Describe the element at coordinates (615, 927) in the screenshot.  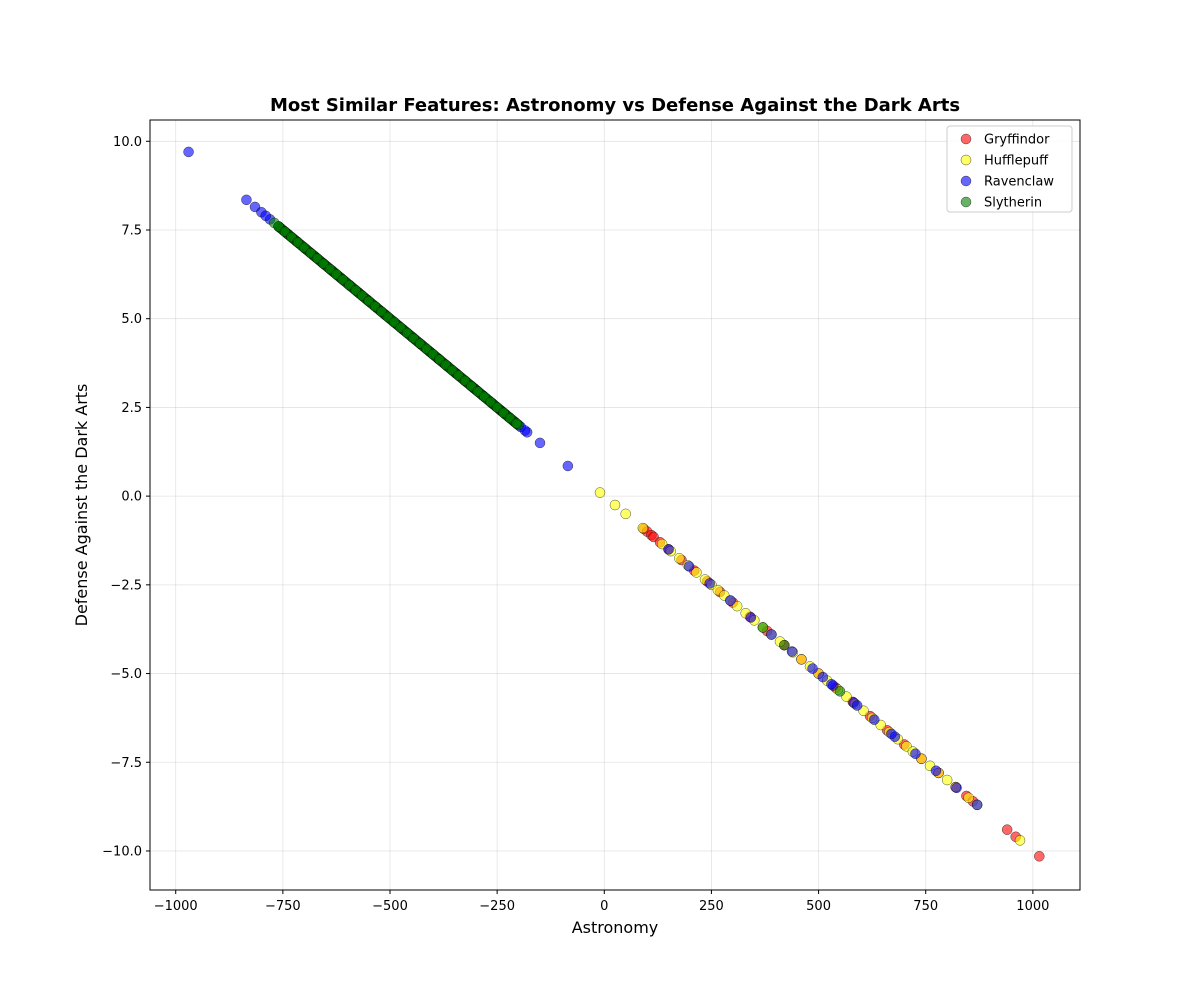
I see `x-axis-label: Astronomy` at that location.